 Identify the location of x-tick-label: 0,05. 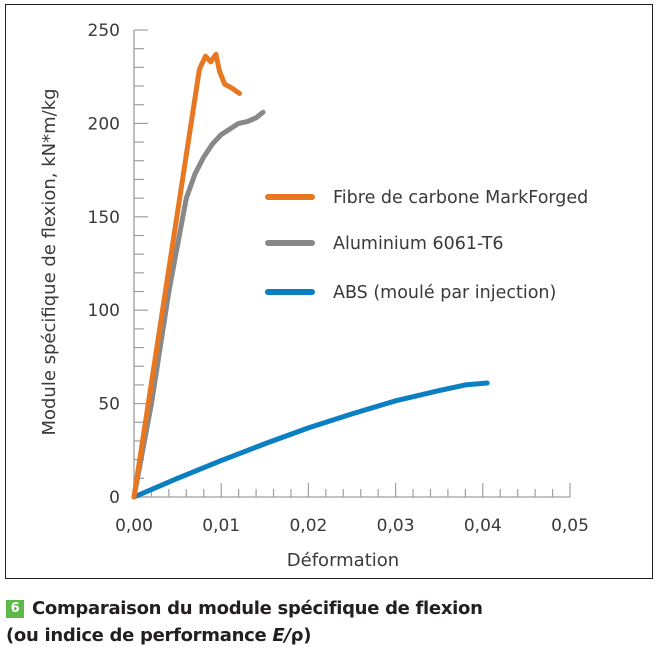
(570, 526).